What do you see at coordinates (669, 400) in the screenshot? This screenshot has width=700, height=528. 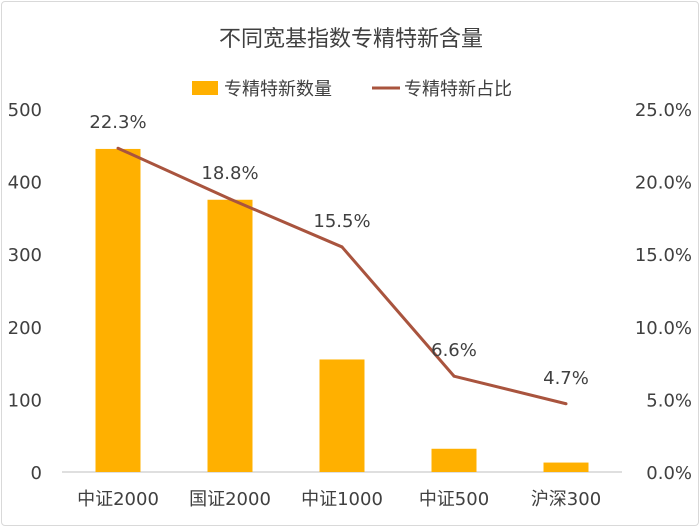 I see `y-right-tick-label: 5.0%` at bounding box center [669, 400].